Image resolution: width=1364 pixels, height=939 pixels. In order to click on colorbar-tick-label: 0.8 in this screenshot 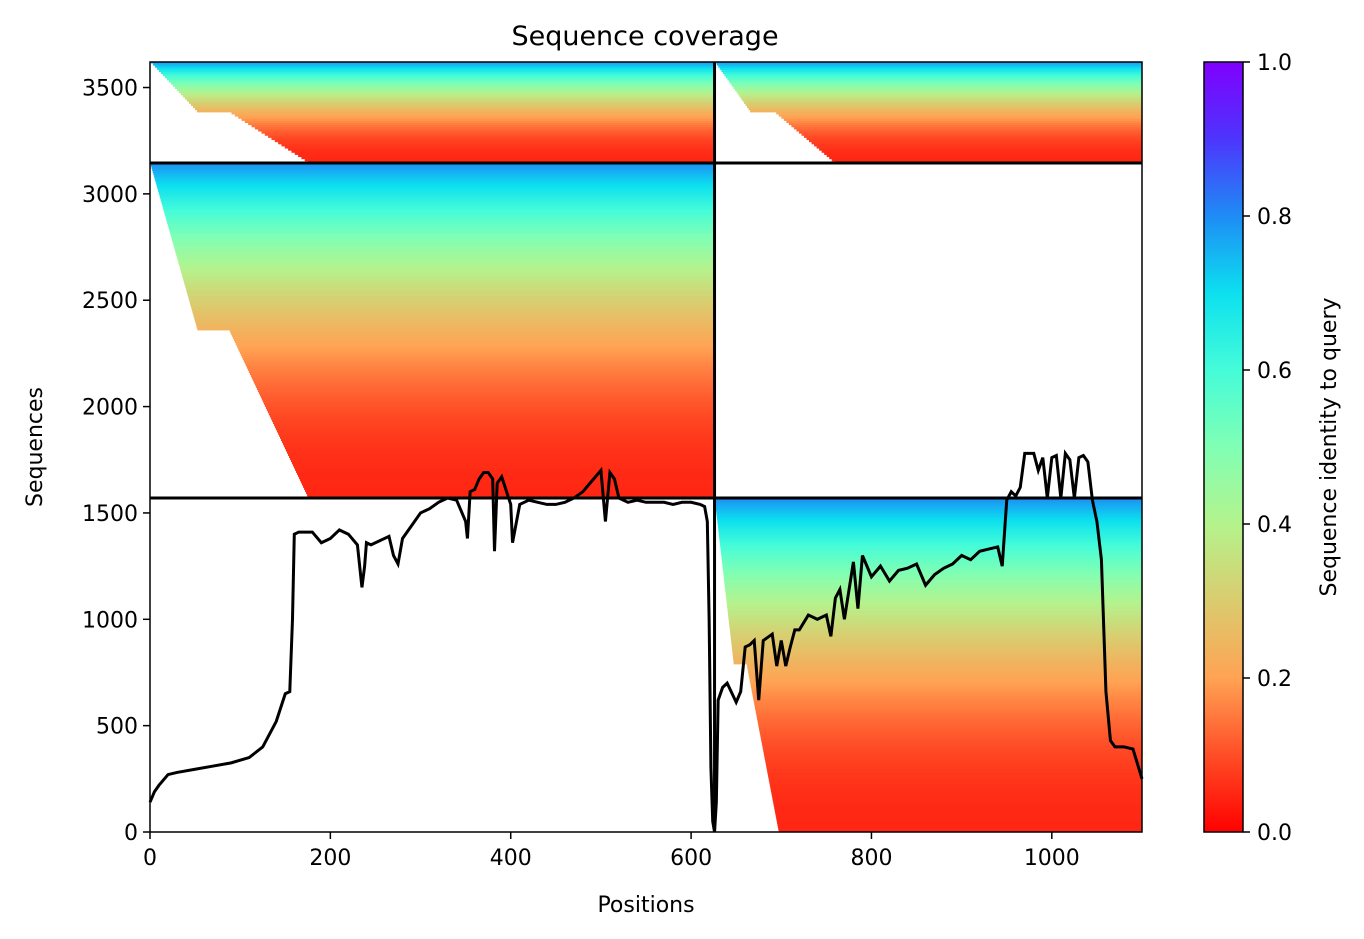, I will do `click(1274, 217)`.